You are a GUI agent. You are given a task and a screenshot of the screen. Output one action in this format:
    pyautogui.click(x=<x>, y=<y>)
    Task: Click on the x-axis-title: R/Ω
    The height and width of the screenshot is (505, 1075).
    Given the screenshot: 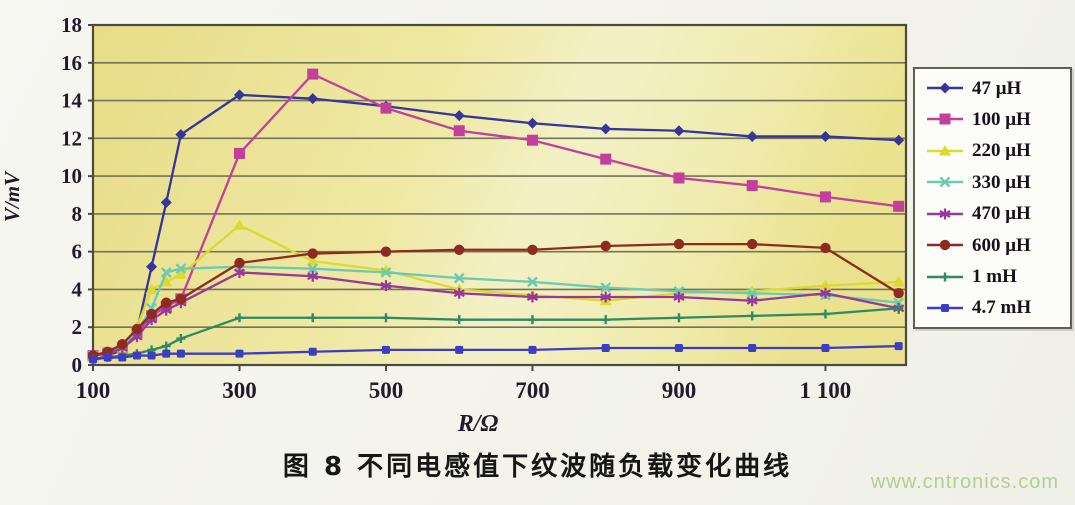 What is the action you would take?
    pyautogui.click(x=478, y=424)
    